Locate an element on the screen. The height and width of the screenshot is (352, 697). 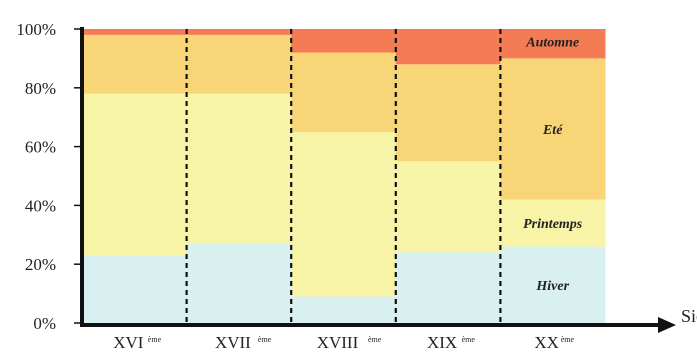
x-axis-arrow-icon is located at coordinates (667, 325).